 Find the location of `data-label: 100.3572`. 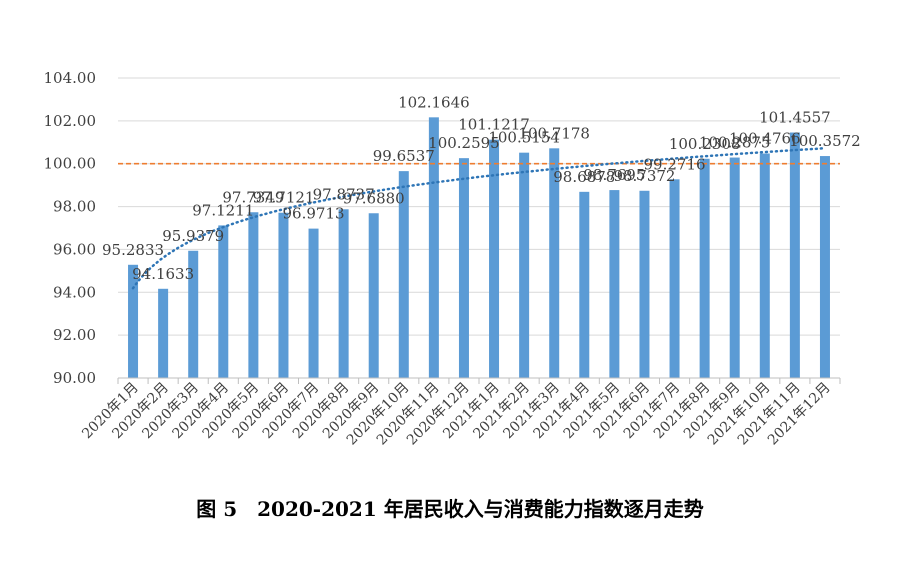

data-label: 100.3572 is located at coordinates (825, 141).